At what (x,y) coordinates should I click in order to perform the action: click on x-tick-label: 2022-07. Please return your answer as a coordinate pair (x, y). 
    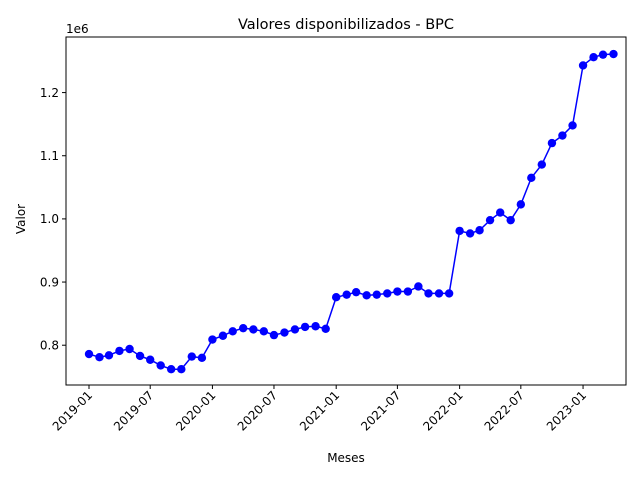
    Looking at the image, I should click on (504, 410).